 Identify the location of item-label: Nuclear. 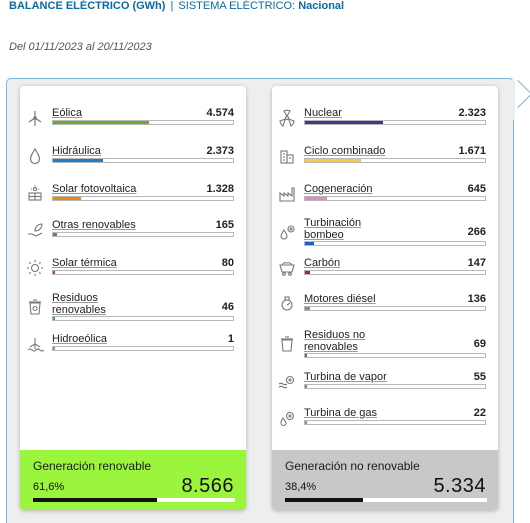
(323, 113).